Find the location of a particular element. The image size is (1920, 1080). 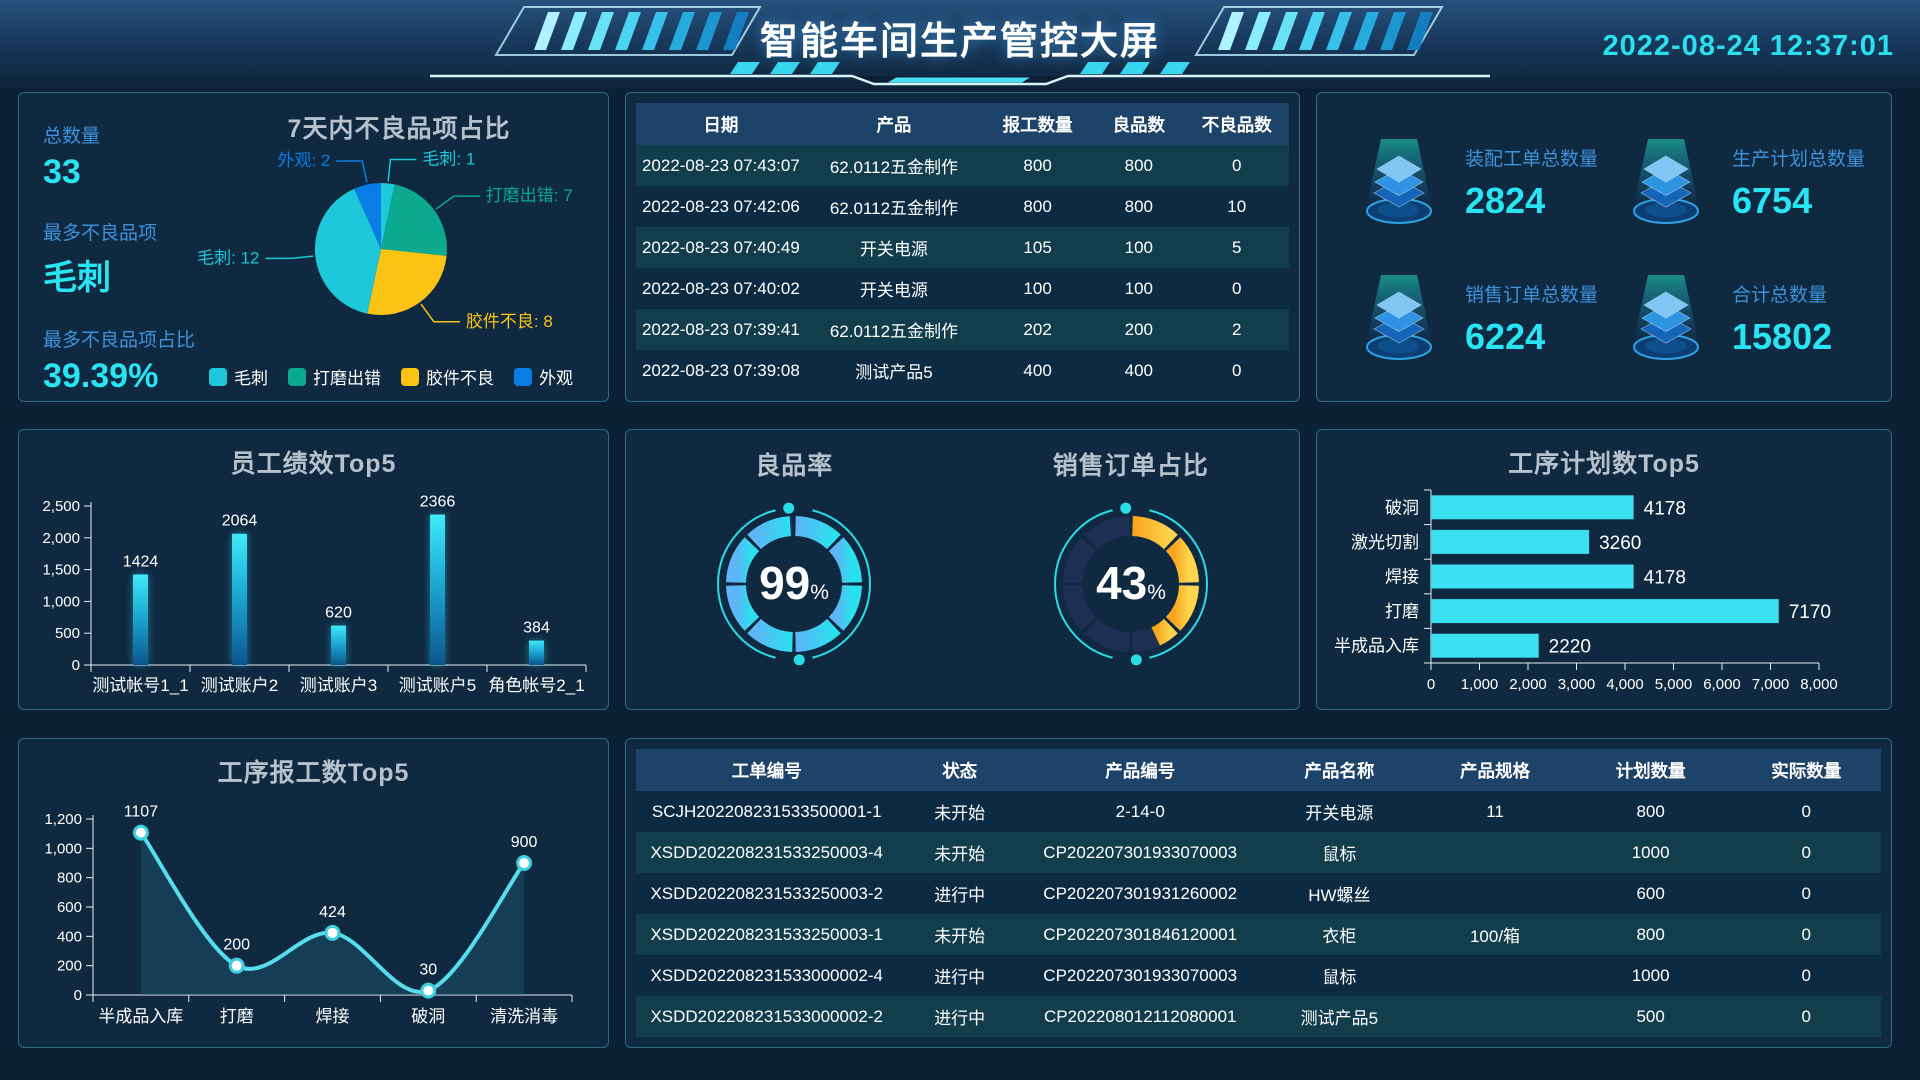

header-decoration is located at coordinates (960, 46).